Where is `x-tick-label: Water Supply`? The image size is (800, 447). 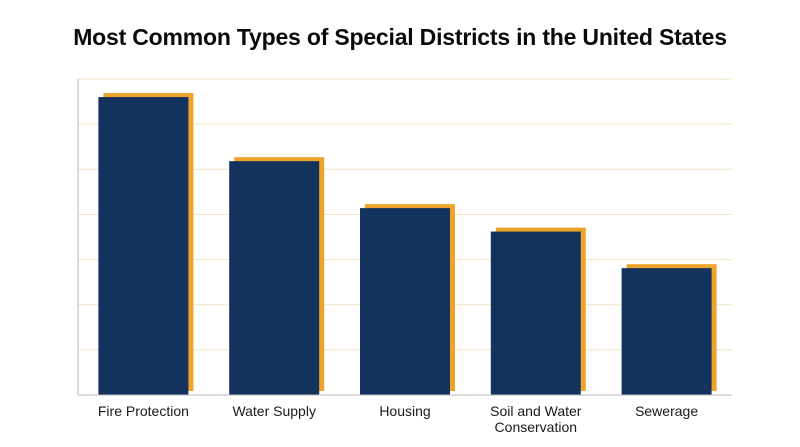
x-tick-label: Water Supply is located at coordinates (274, 411).